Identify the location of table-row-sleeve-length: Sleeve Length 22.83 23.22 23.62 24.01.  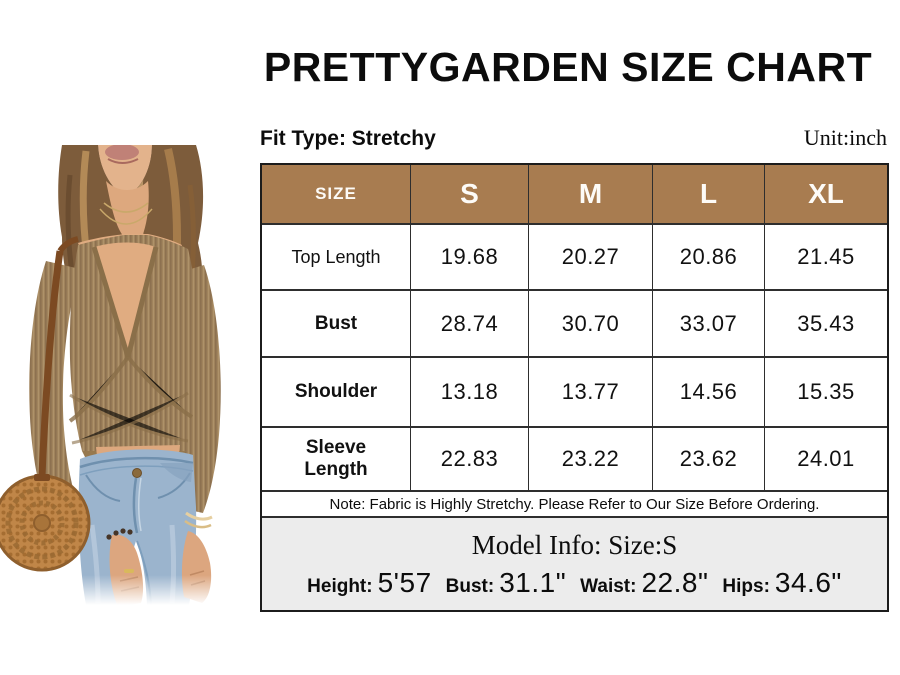
(574, 460).